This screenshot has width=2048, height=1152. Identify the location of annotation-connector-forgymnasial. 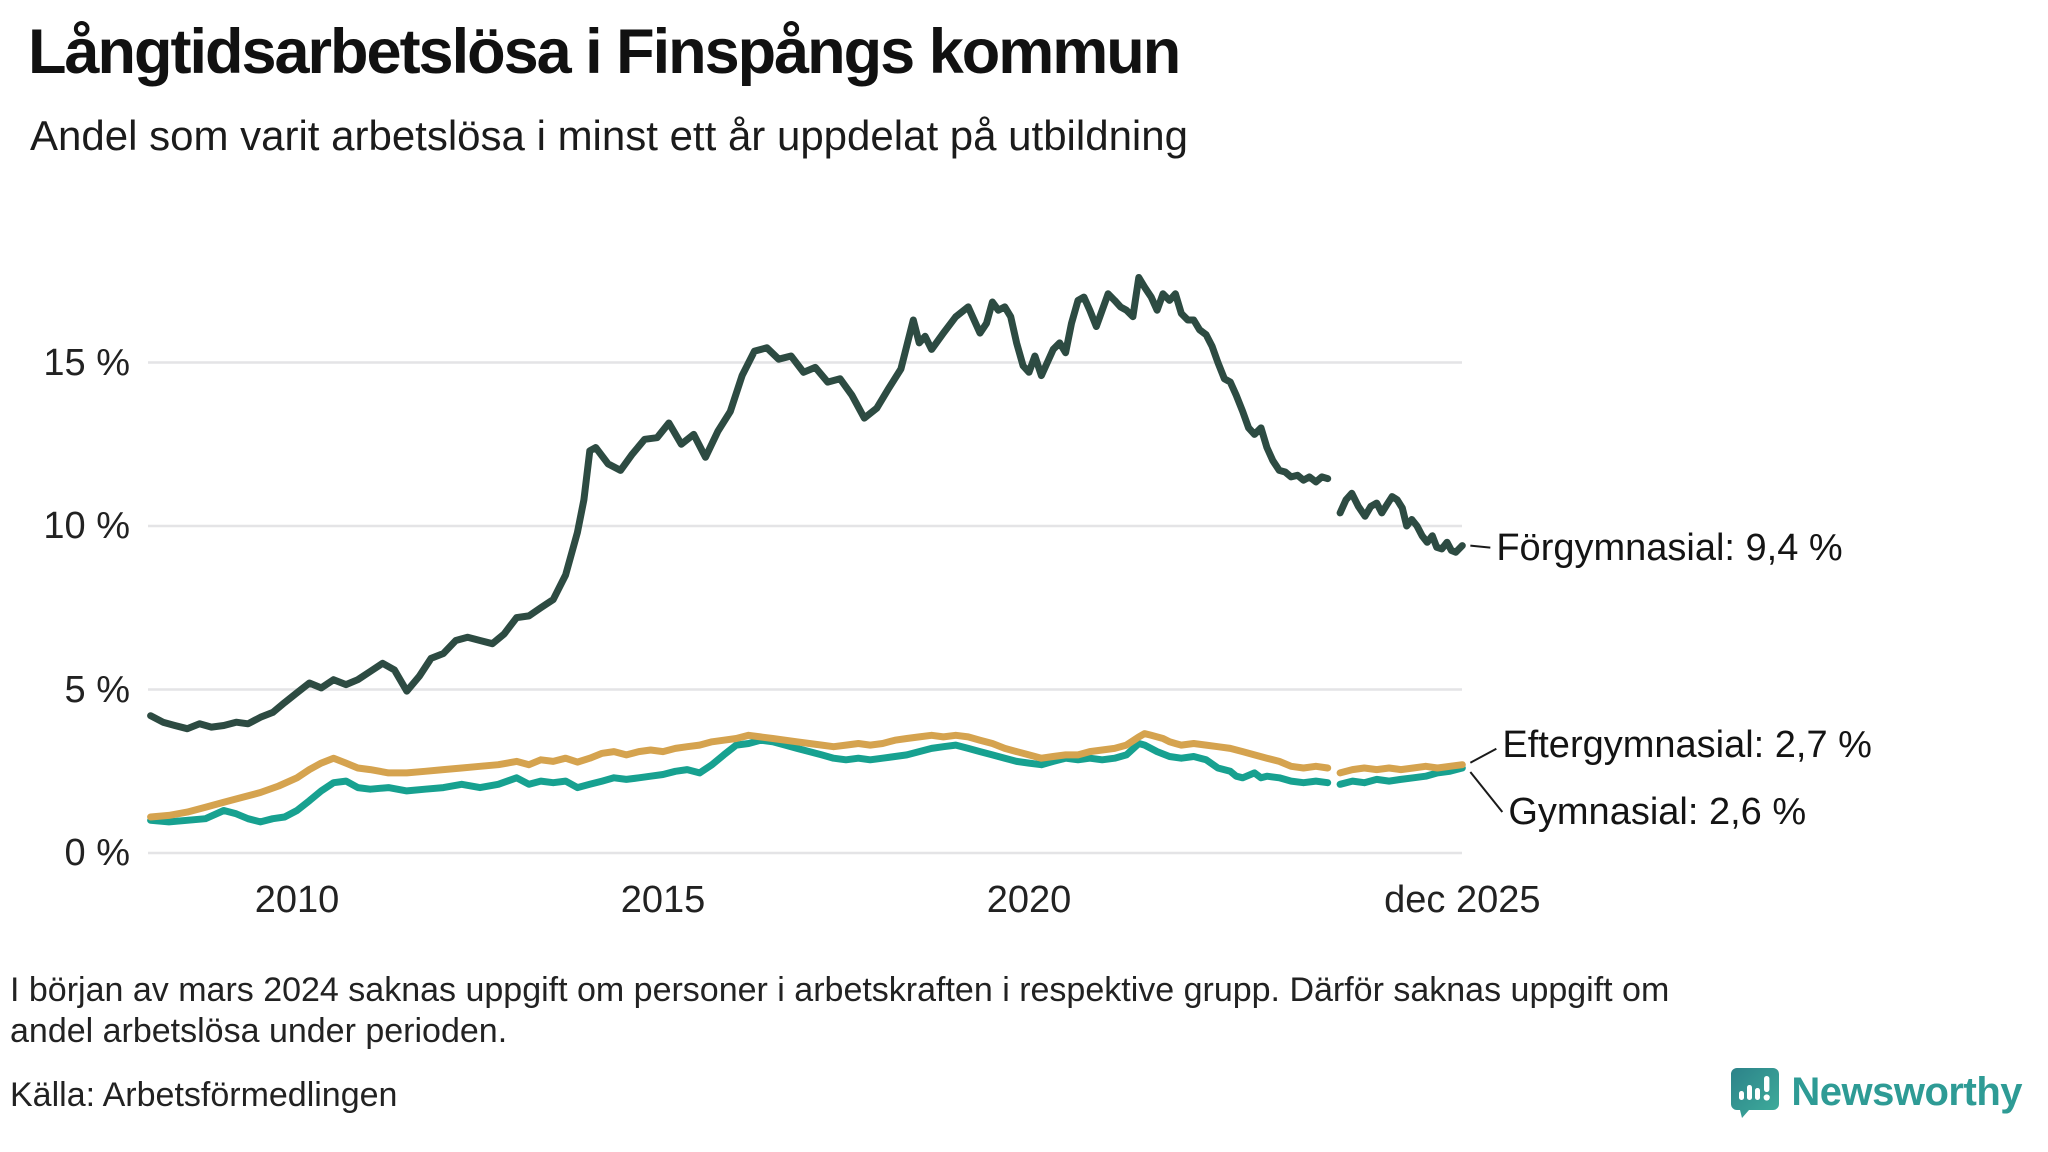
(1480, 546).